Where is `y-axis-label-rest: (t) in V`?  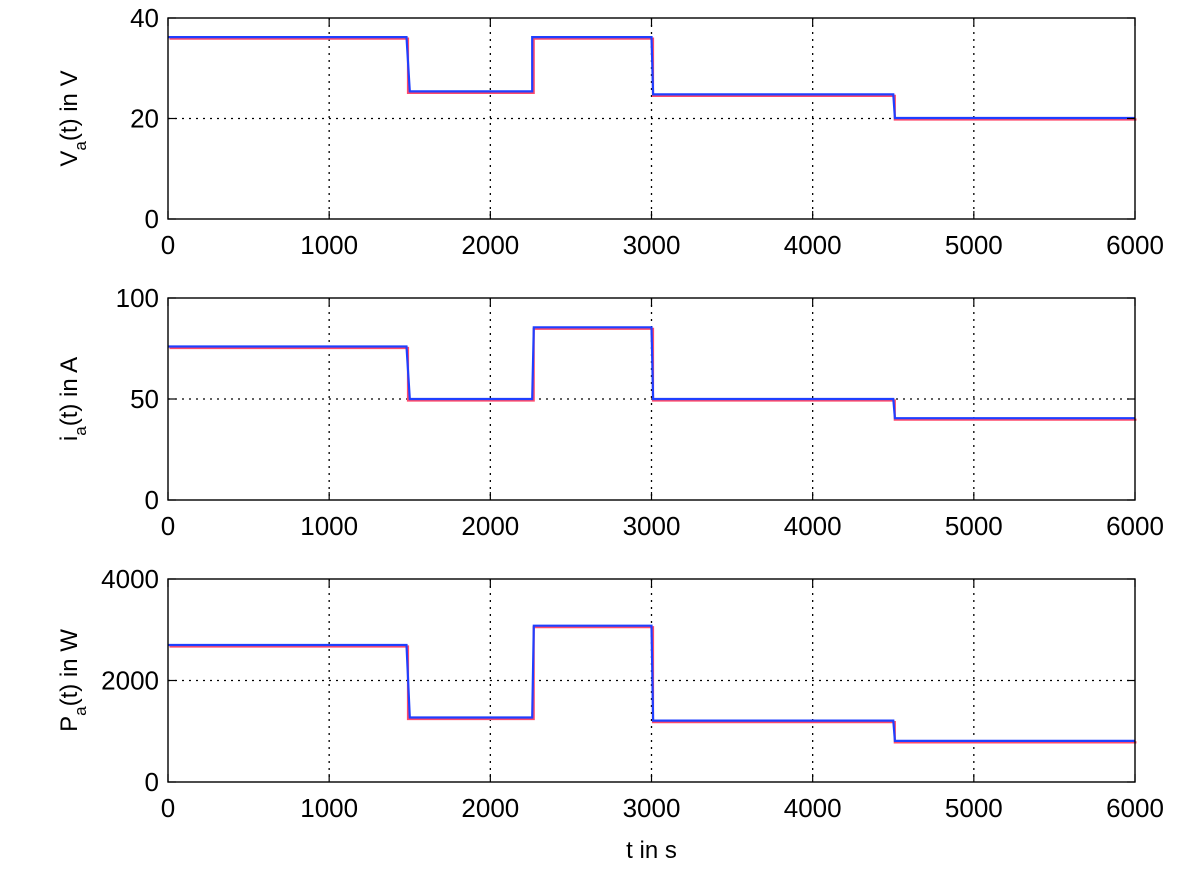 y-axis-label-rest: (t) in V is located at coordinates (69, 105).